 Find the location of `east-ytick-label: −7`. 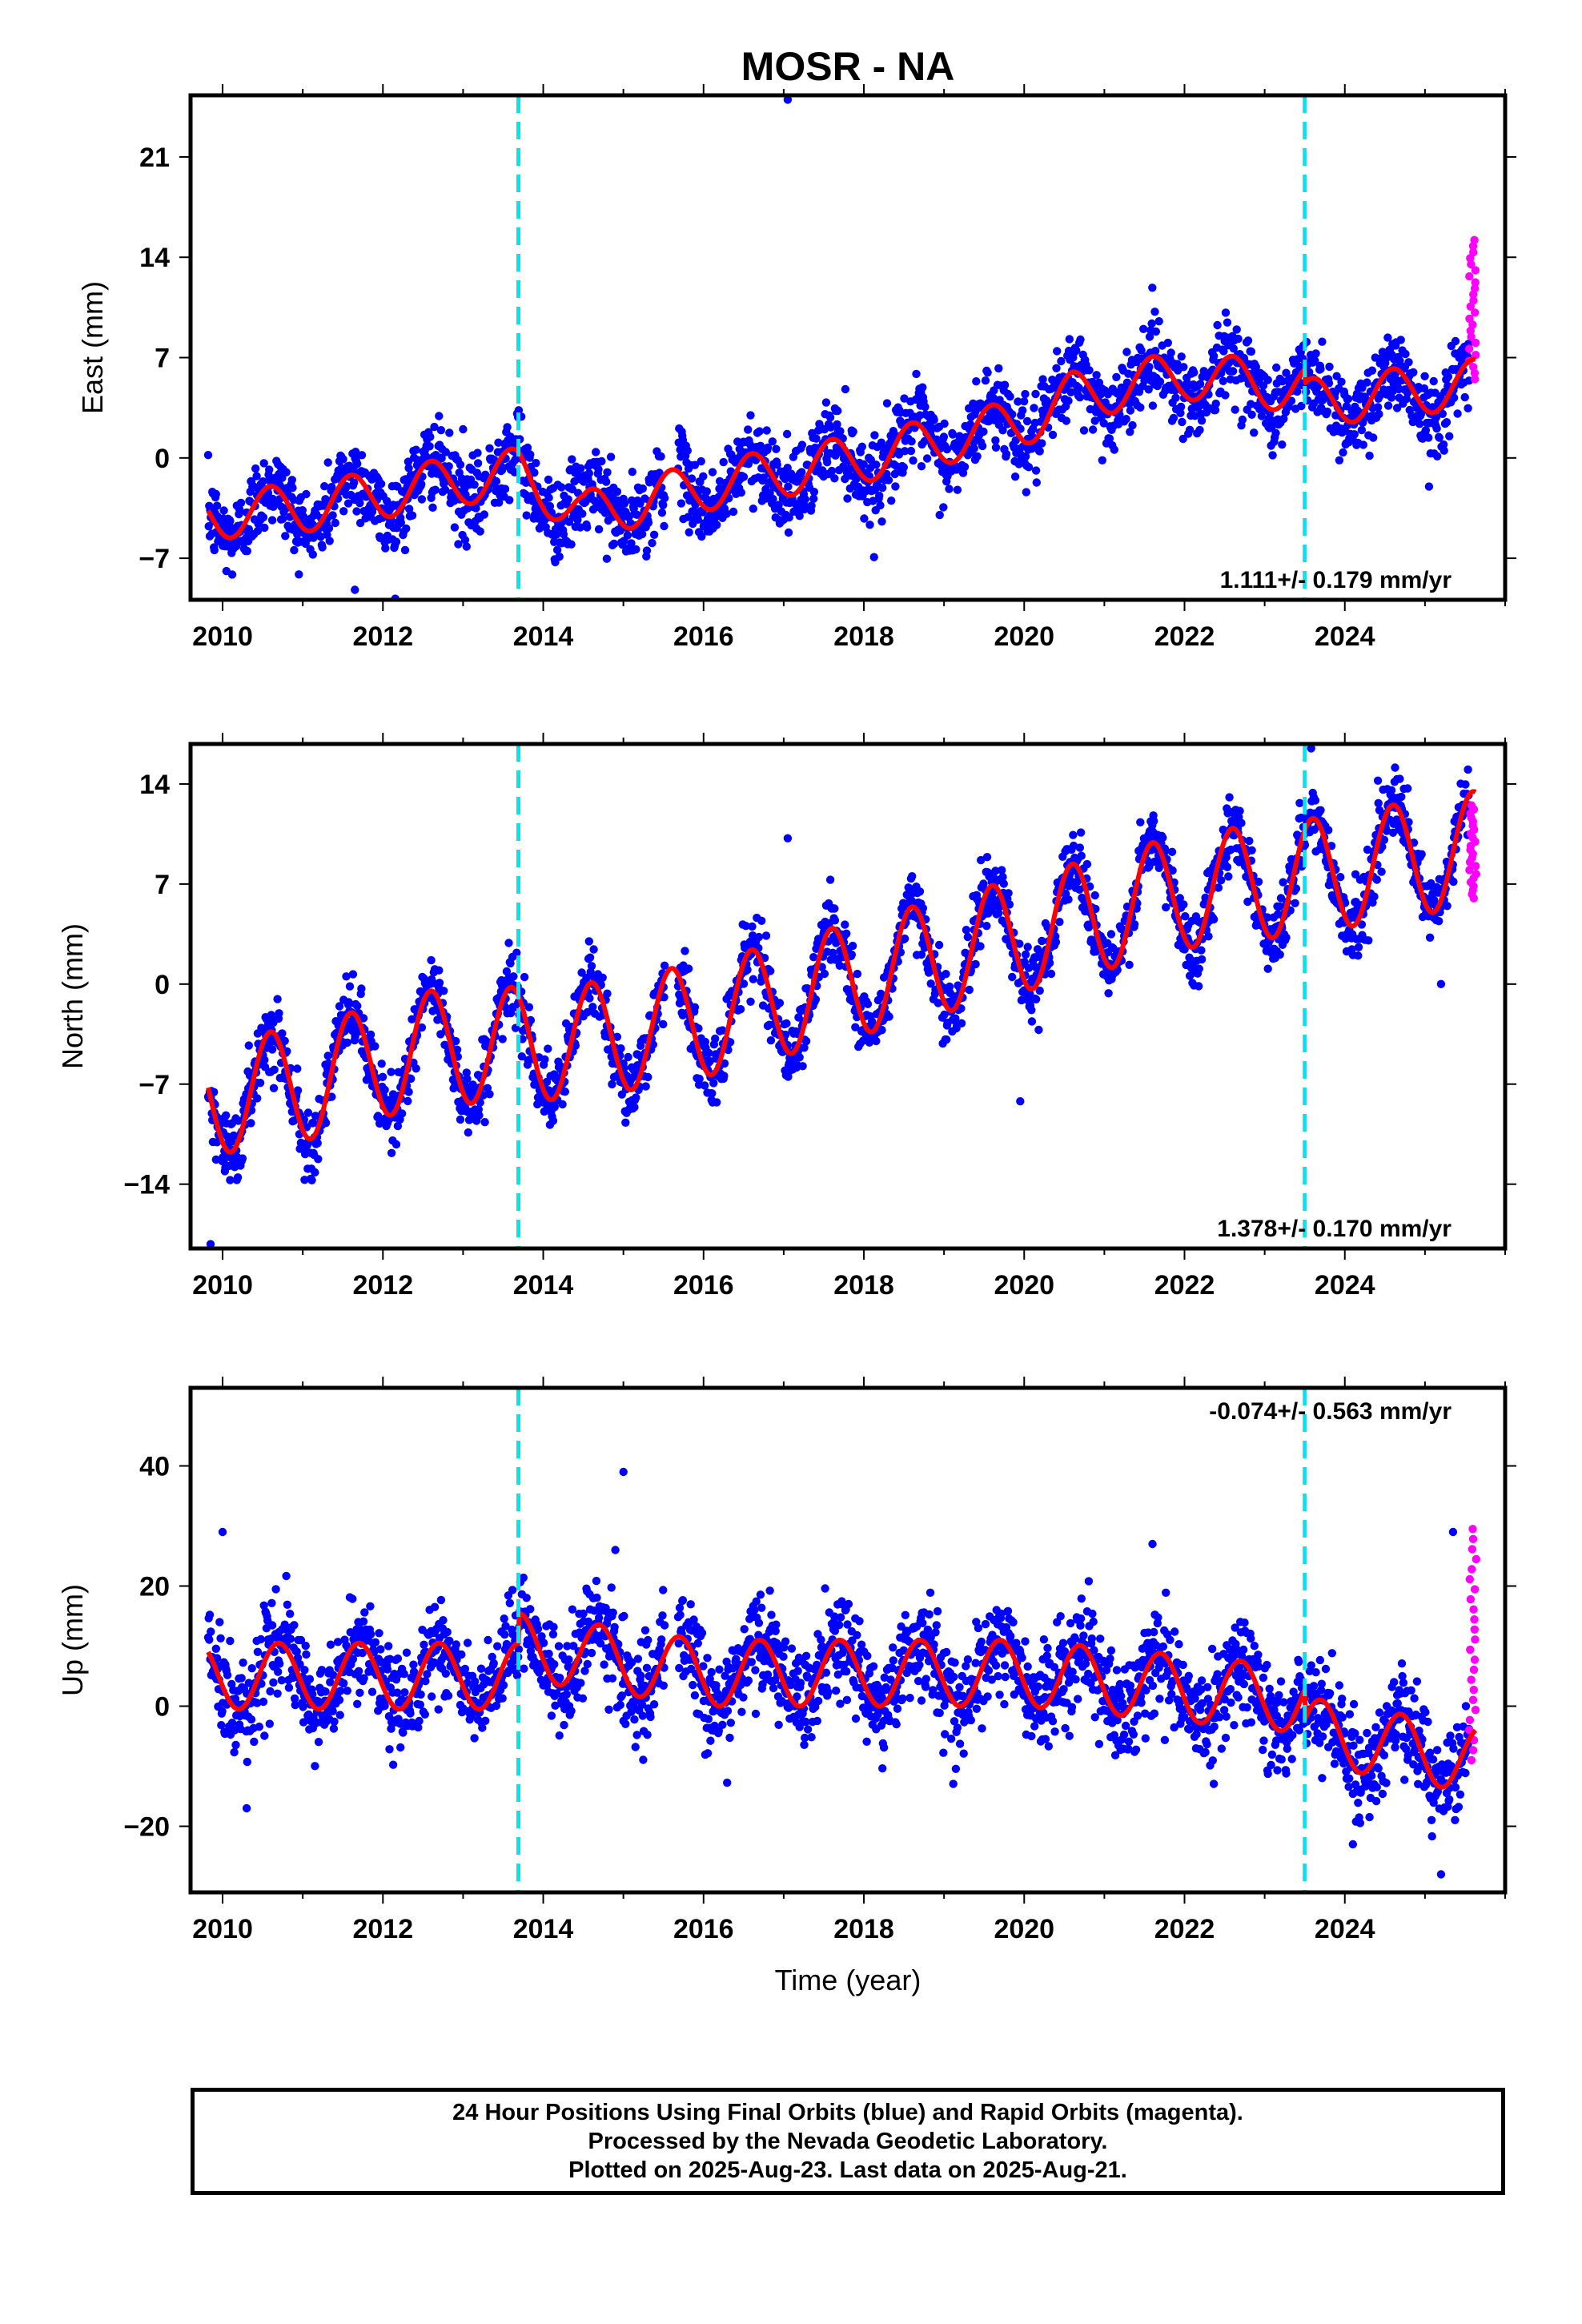

east-ytick-label: −7 is located at coordinates (154, 559).